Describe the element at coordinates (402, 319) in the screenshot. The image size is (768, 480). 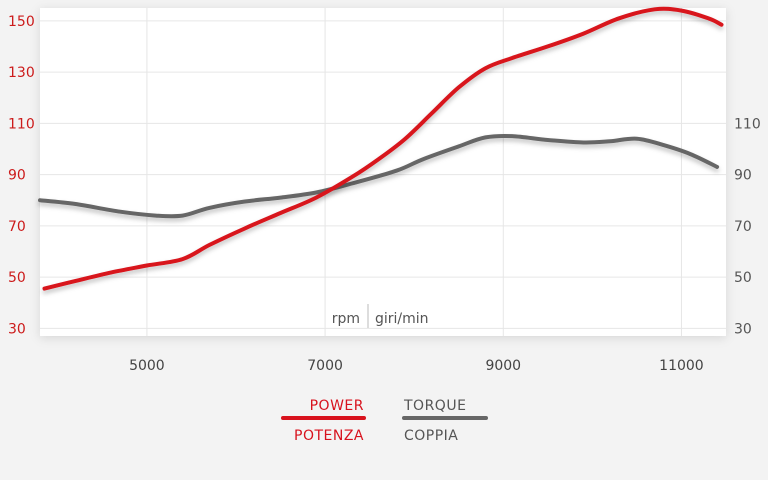
I see `unit-label-giri: giri/min` at that location.